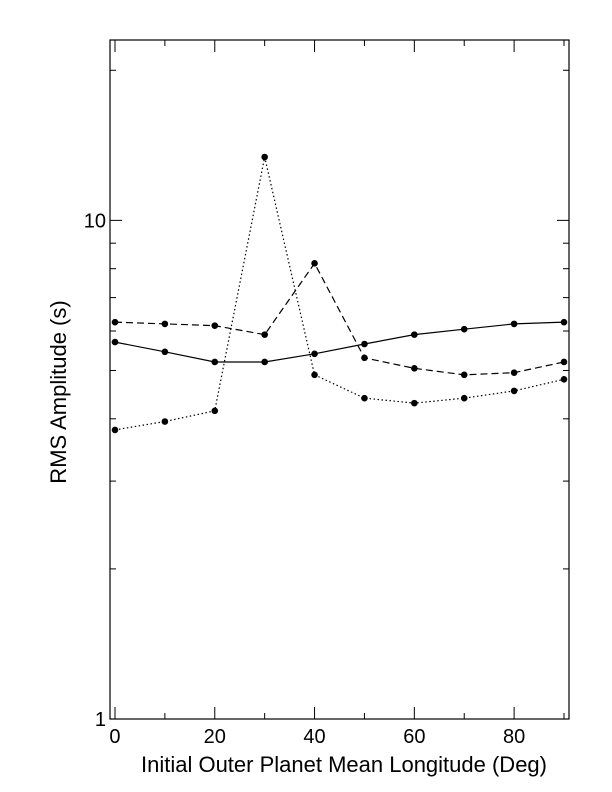 This screenshot has width=612, height=792. What do you see at coordinates (95, 221) in the screenshot?
I see `y-tick-label: 10` at bounding box center [95, 221].